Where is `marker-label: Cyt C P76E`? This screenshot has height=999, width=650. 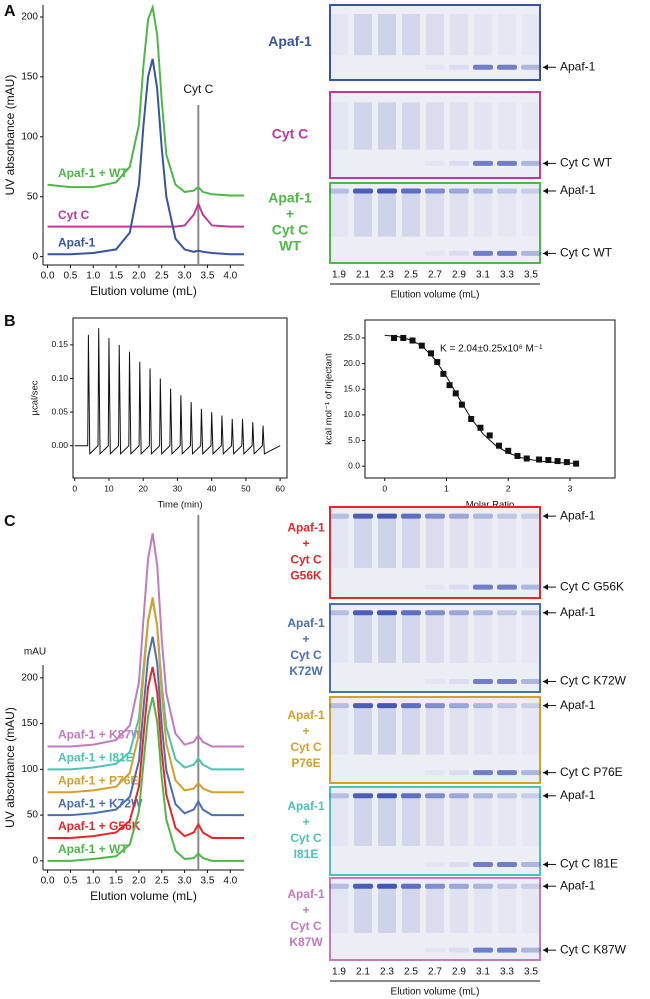
marker-label: Cyt C P76E is located at coordinates (591, 772).